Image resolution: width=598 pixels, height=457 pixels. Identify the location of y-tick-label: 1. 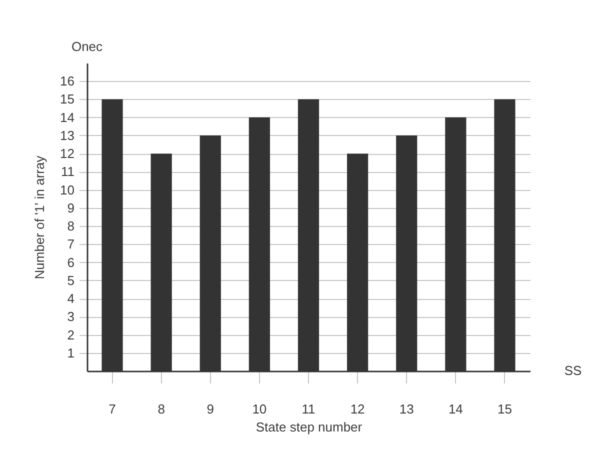
(70, 352).